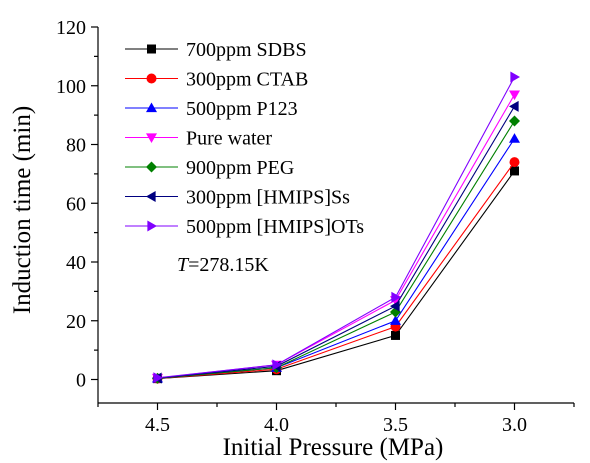  I want to click on y-axis-label: Induction time (min), so click(22, 210).